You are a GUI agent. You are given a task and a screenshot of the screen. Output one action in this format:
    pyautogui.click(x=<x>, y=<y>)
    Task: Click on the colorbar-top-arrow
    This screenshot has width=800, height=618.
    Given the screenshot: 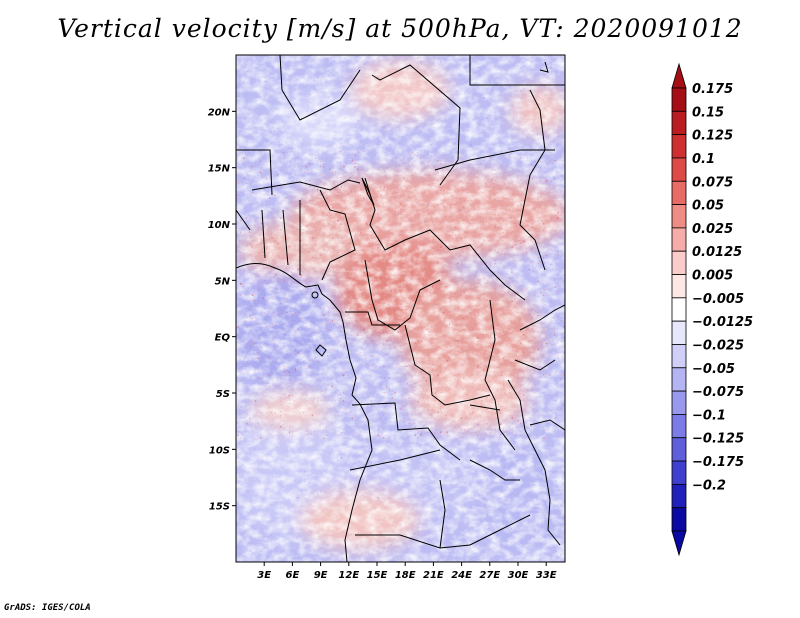 What is the action you would take?
    pyautogui.click(x=679, y=75)
    